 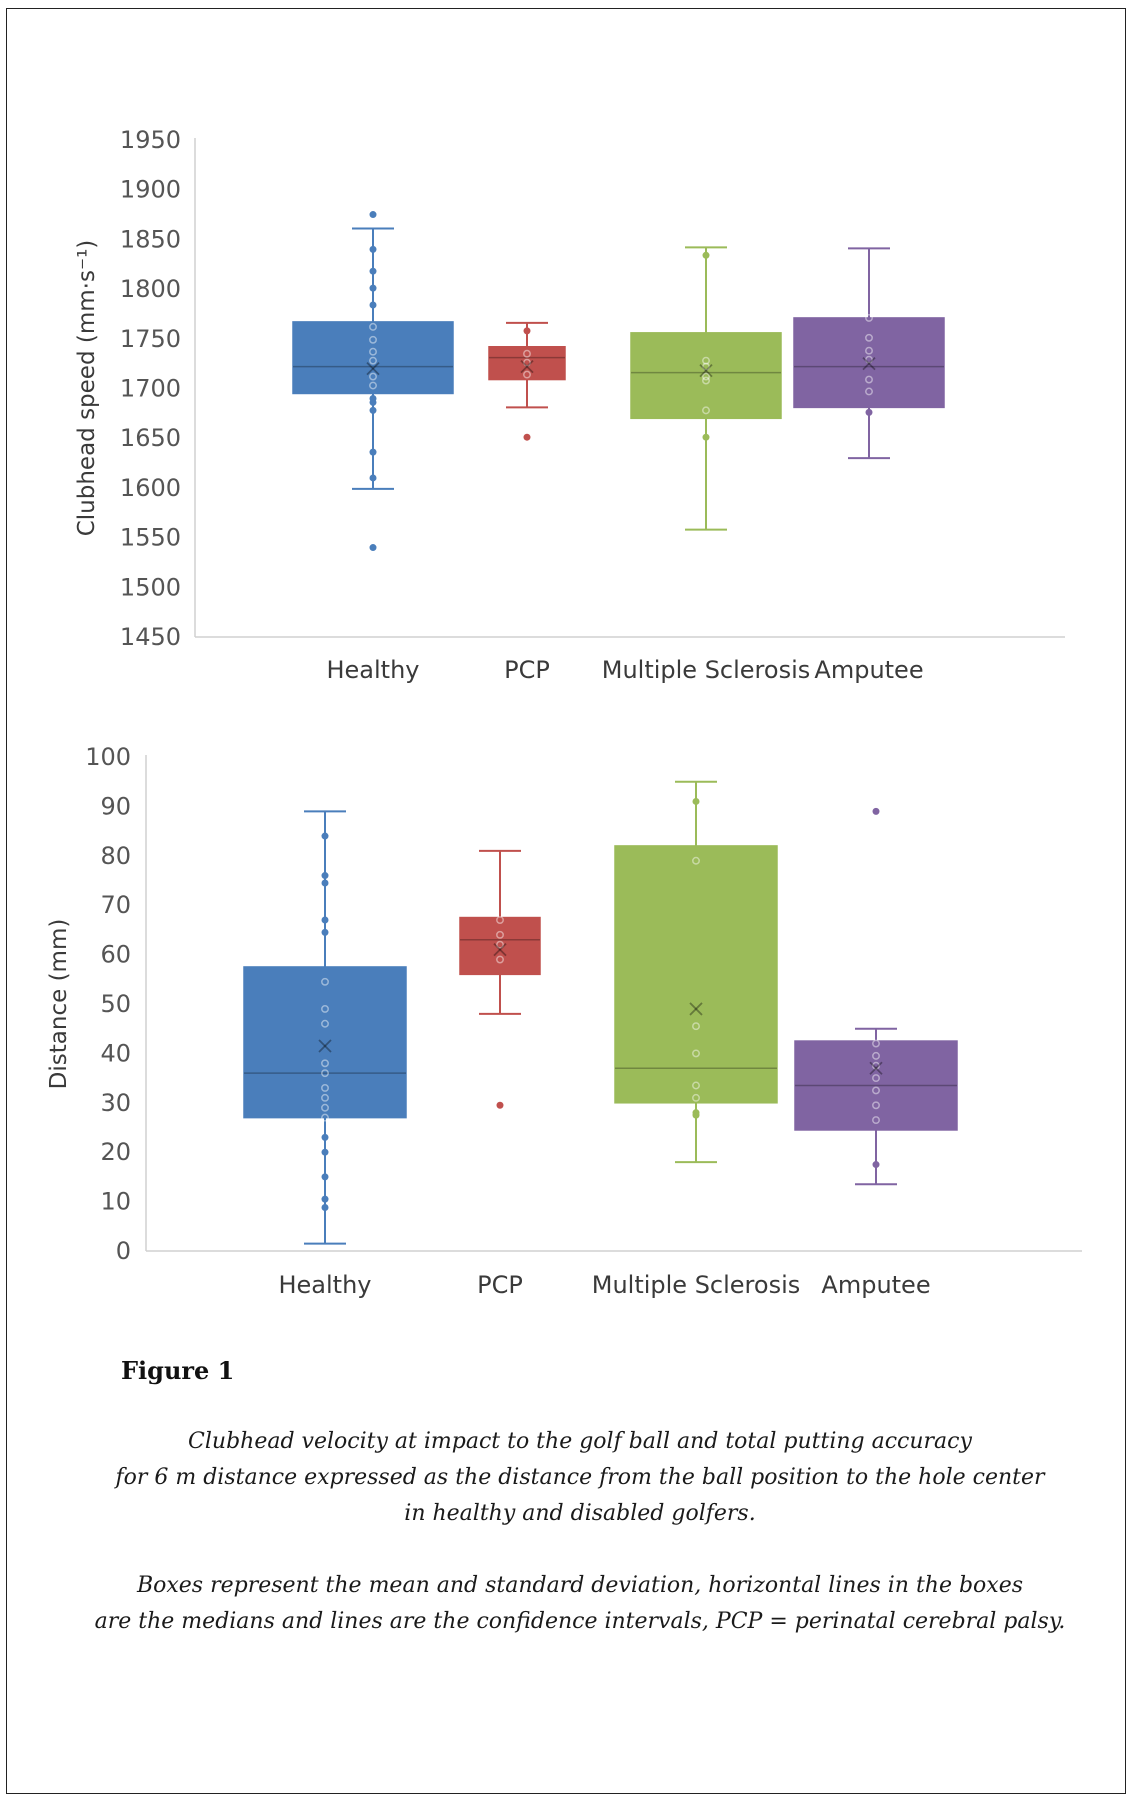 I want to click on box-amputee, so click(x=869, y=353).